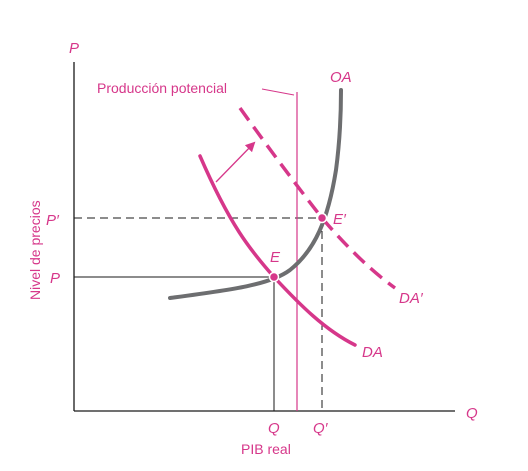 The image size is (528, 471). Describe the element at coordinates (278, 92) in the screenshot. I see `potential-output-leader` at that location.